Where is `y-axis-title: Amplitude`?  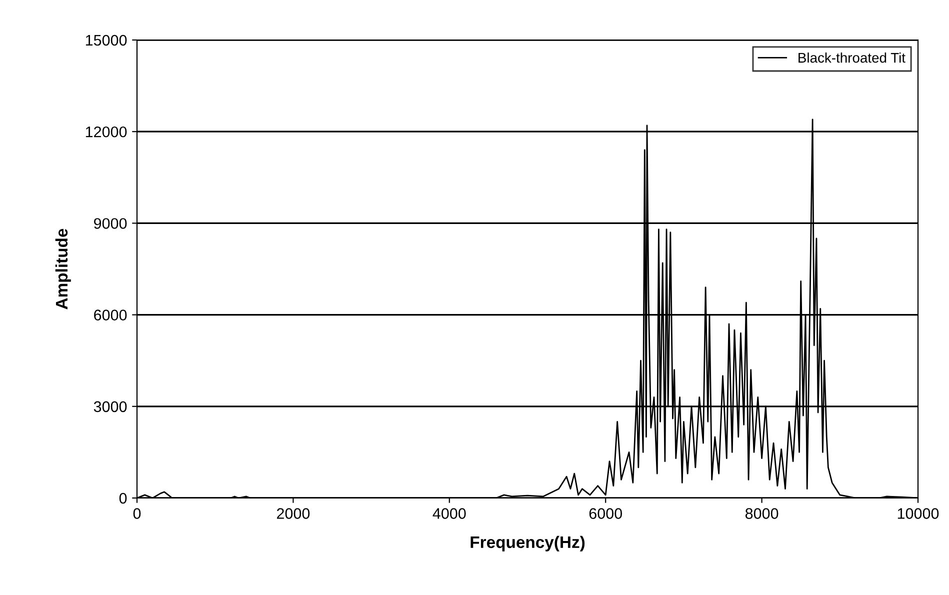 y-axis-title: Amplitude is located at coordinates (63, 269).